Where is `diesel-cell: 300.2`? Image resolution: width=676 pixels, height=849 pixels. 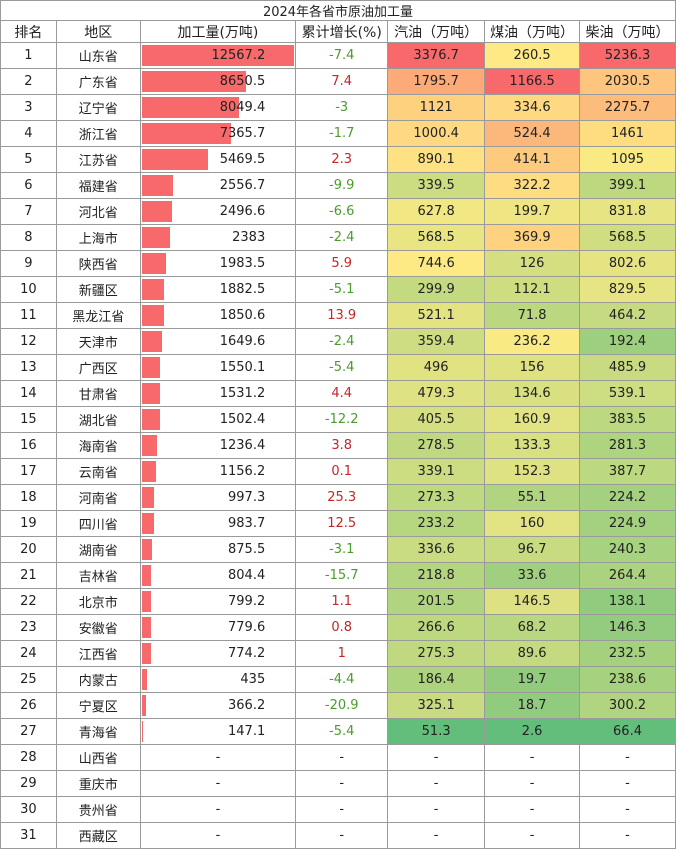
diesel-cell: 300.2 is located at coordinates (627, 705).